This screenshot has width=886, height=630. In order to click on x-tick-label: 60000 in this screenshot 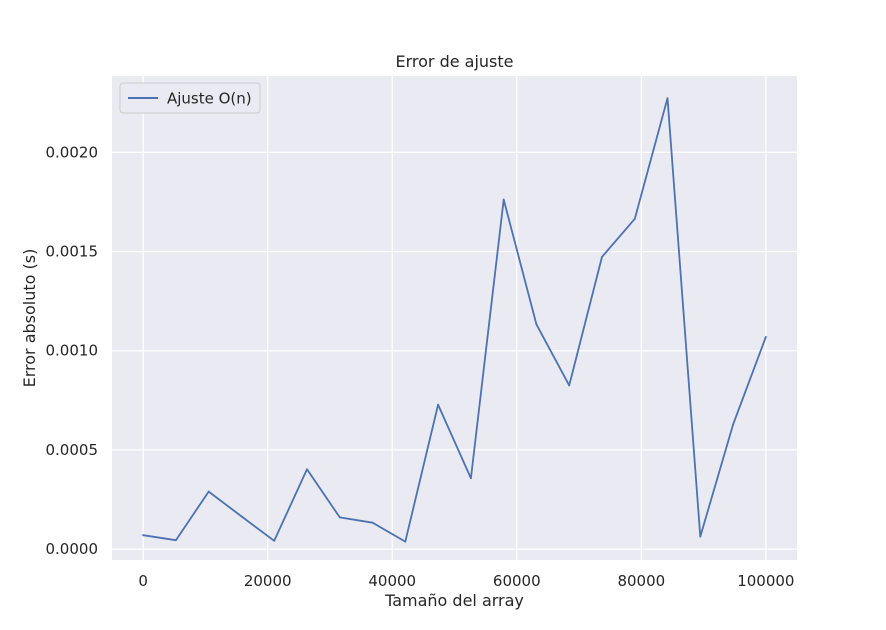, I will do `click(517, 581)`.